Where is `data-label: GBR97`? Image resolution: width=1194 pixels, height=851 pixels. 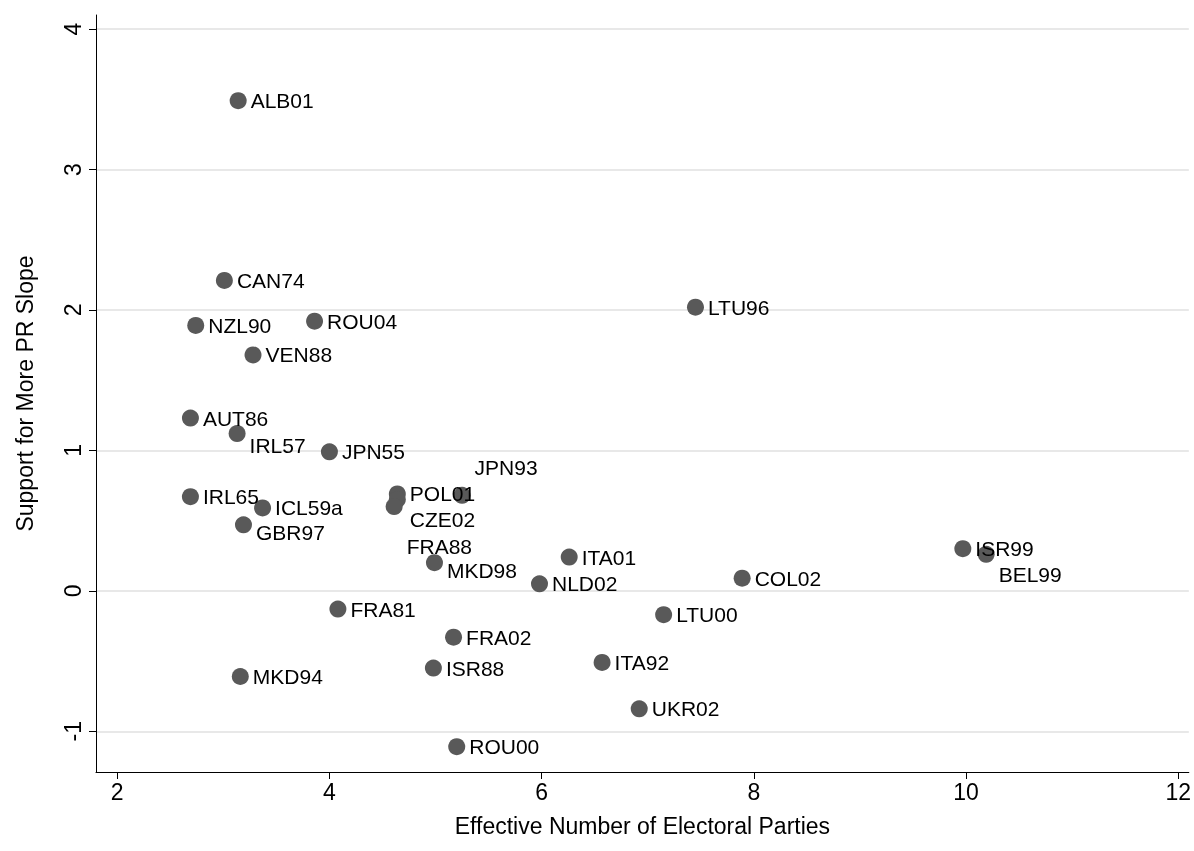 data-label: GBR97 is located at coordinates (290, 533).